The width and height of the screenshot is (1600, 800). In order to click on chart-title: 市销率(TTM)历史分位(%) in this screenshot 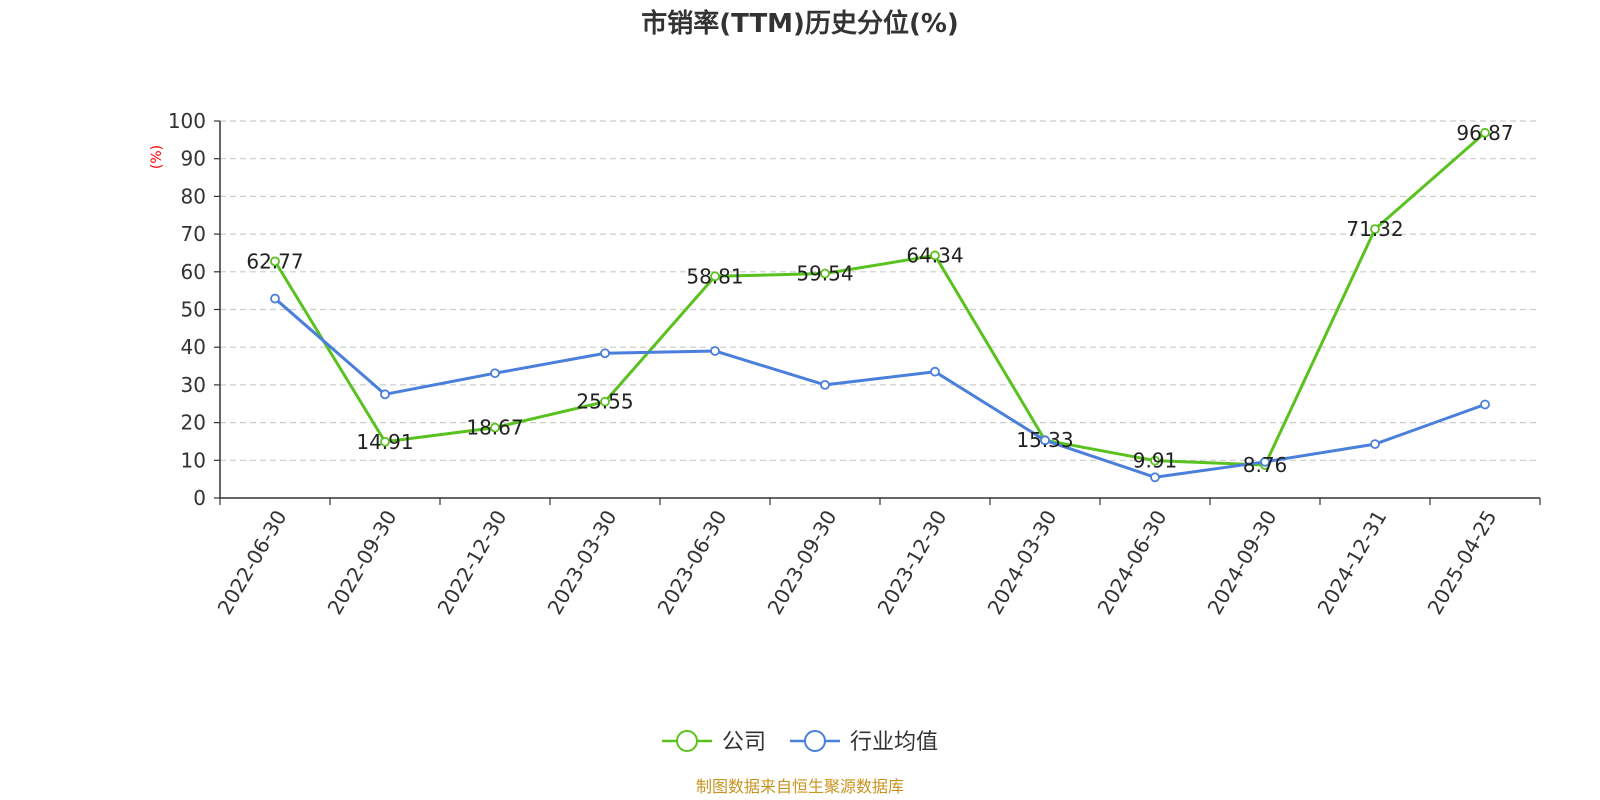, I will do `click(800, 23)`.